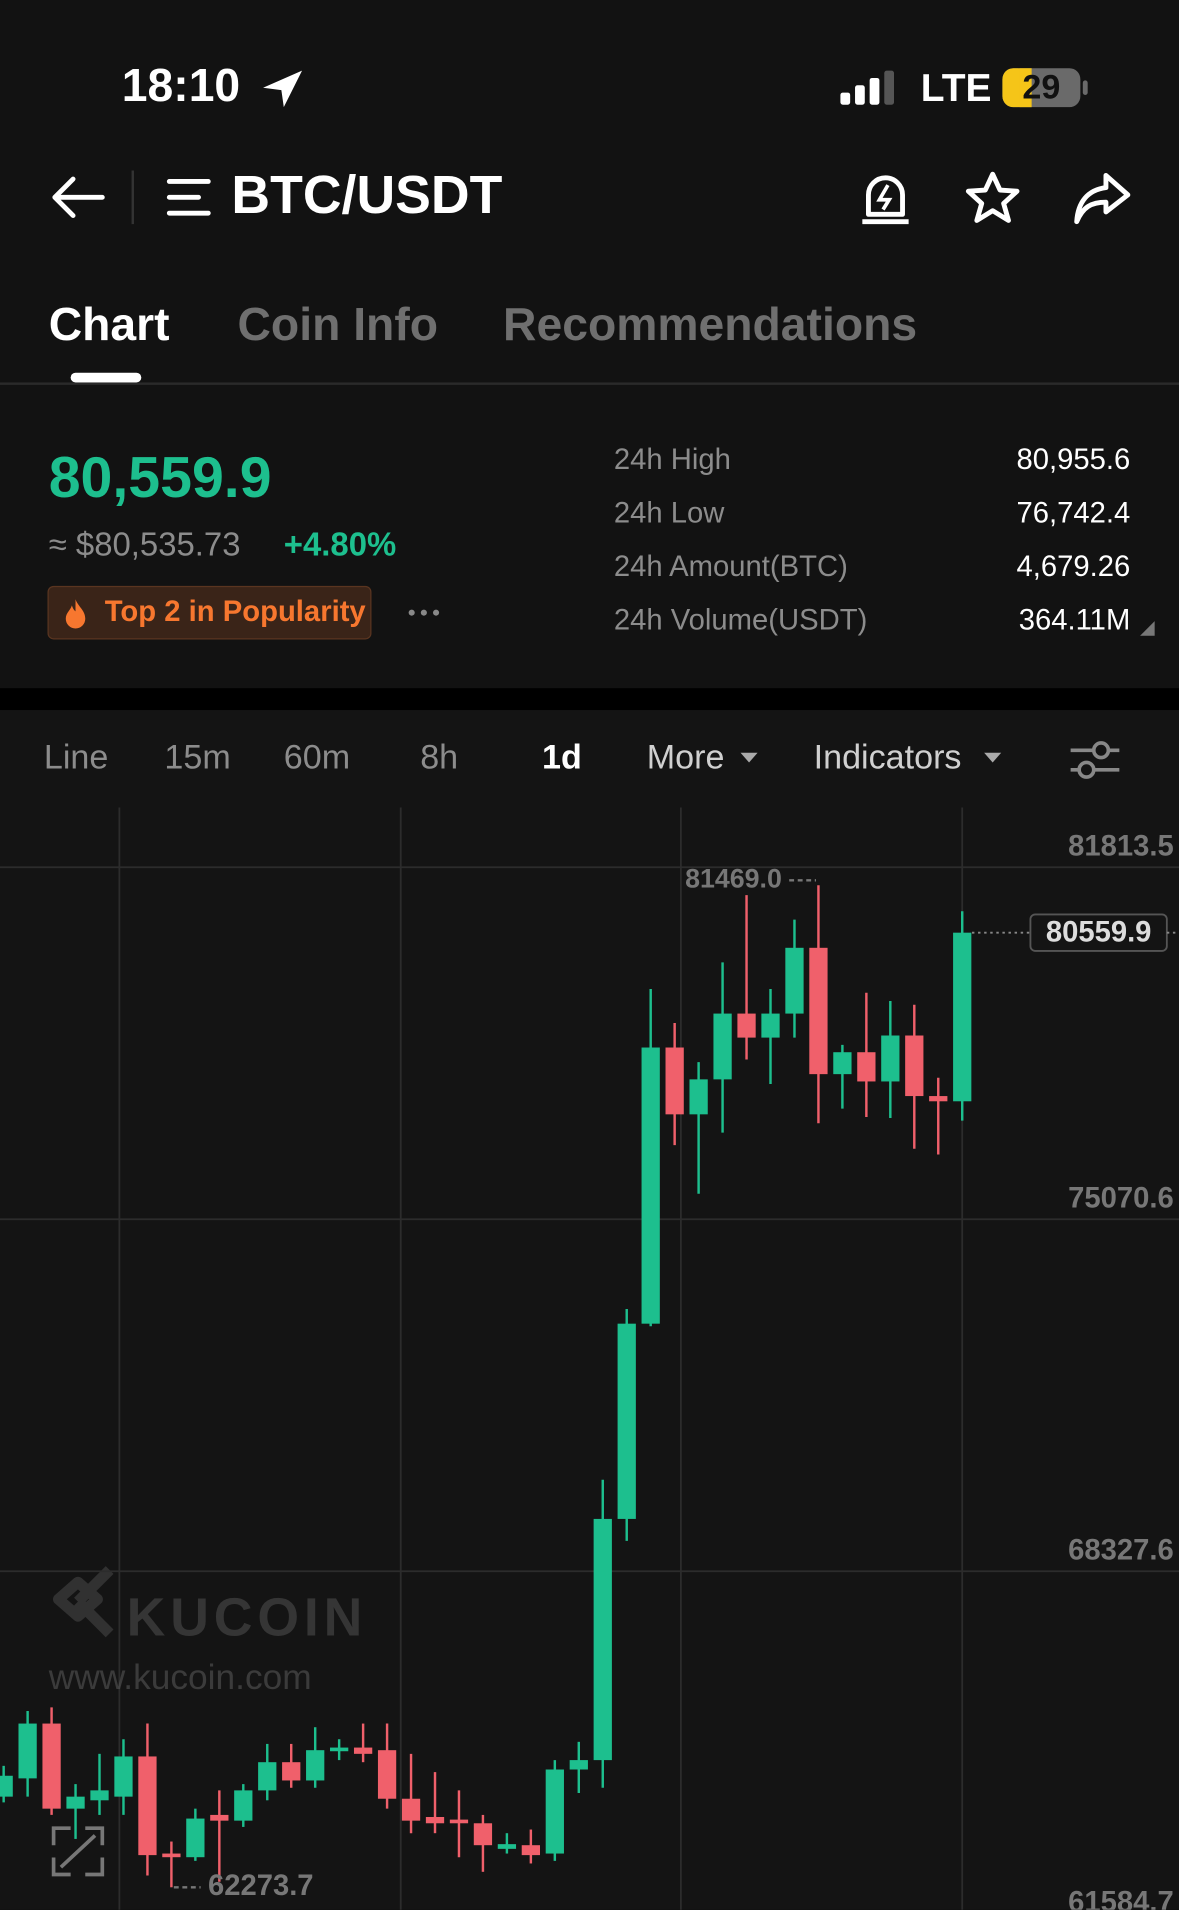  Describe the element at coordinates (367, 195) in the screenshot. I see `pair-title: BTC/USDT` at that location.